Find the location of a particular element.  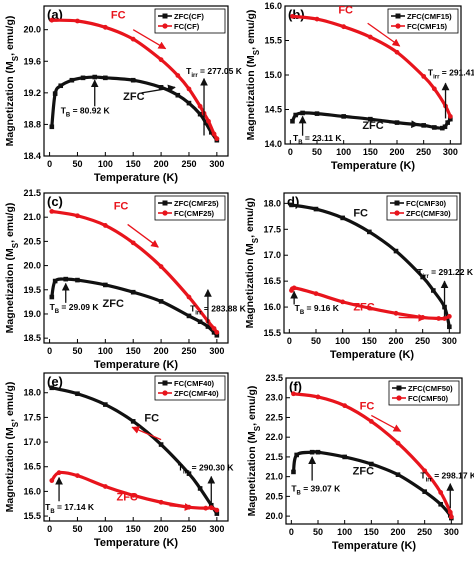

y-tick-label: 23.0 is located at coordinates (274, 398).